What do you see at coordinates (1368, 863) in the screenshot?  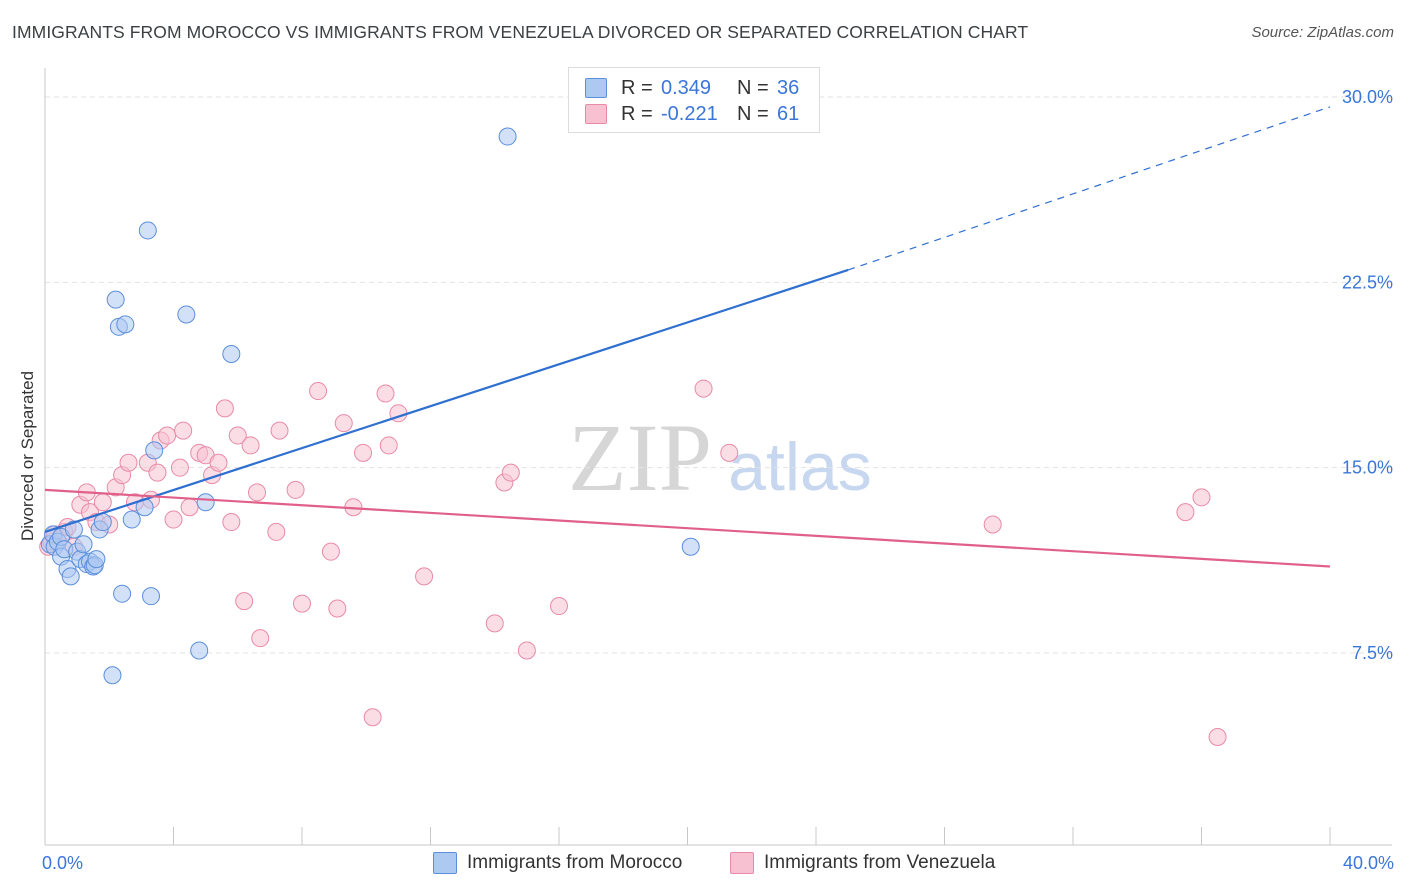 I see `x-tick-label-max: 40.0%` at bounding box center [1368, 863].